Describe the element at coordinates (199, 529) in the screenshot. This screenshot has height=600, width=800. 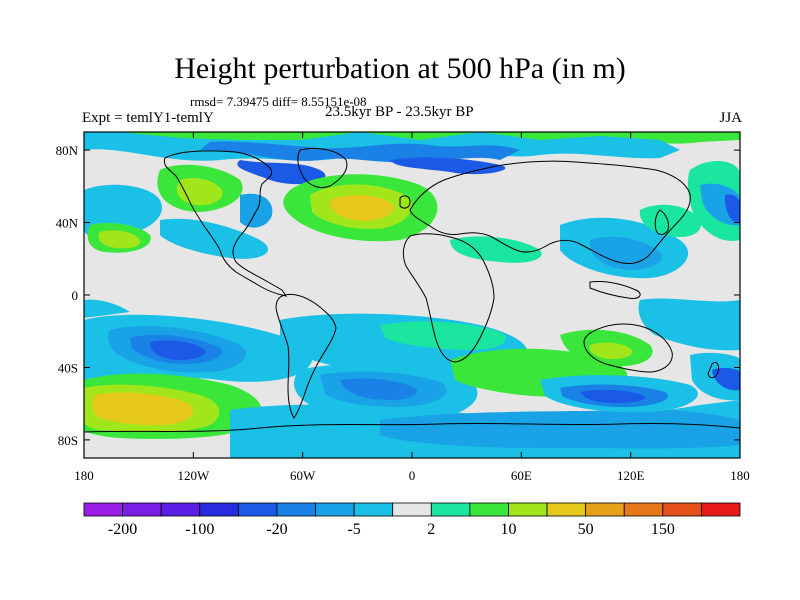
I see `colorbar-label: -100` at that location.